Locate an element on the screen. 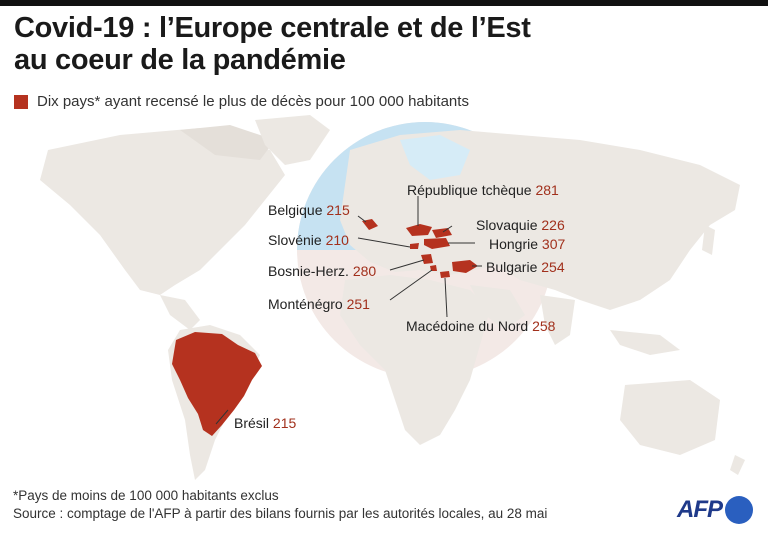  title-line-1: Covid-19 : l’Europe centrale et de l’Est is located at coordinates (272, 28).